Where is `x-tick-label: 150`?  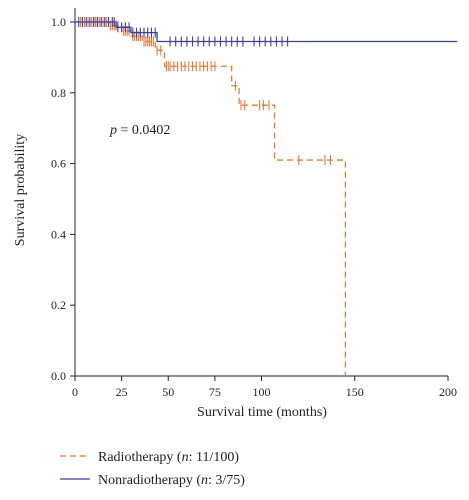
x-tick-label: 150 is located at coordinates (355, 392).